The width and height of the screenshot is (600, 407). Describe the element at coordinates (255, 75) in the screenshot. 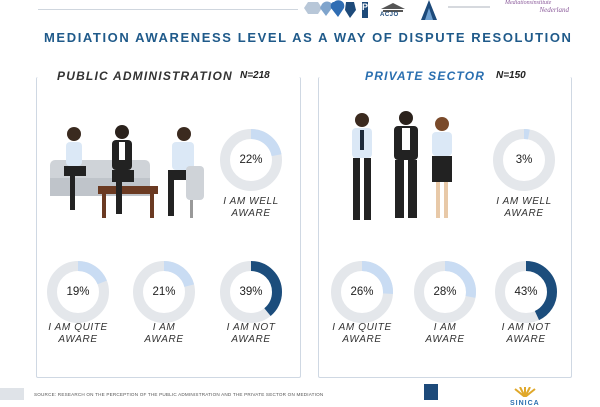

I see `panel-n-public: N=218` at that location.